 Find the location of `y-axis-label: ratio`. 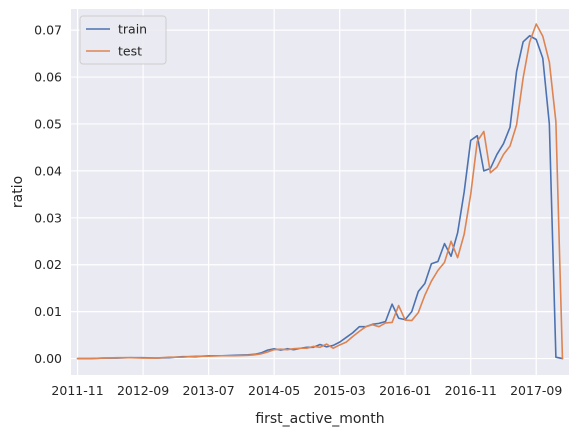

y-axis-label: ratio is located at coordinates (18, 192).